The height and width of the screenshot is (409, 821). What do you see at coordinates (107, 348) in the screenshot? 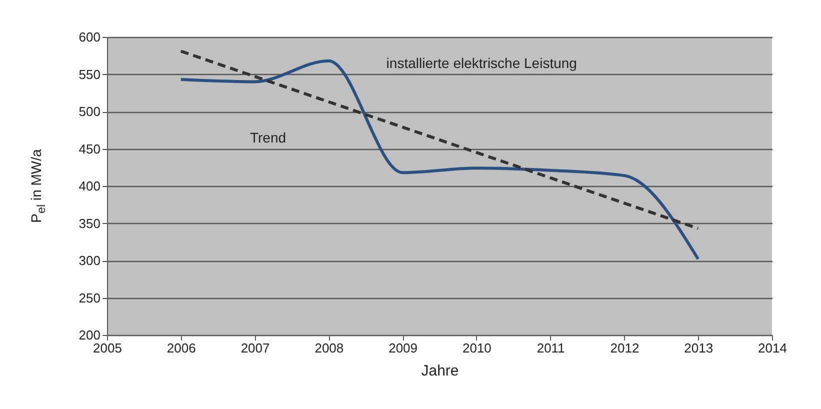
I see `x-tick-label: 2005` at bounding box center [107, 348].